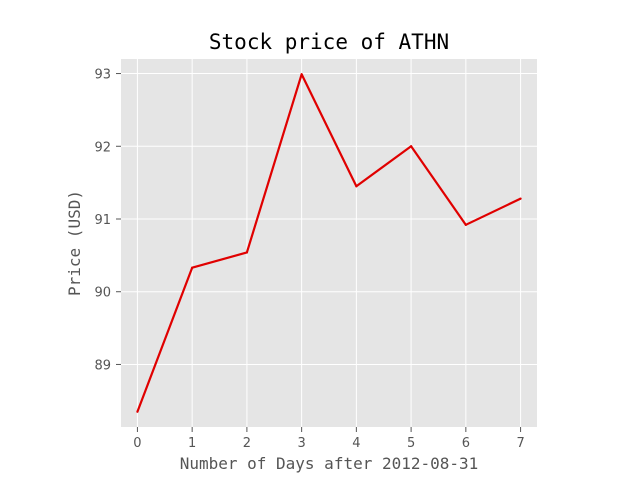  Describe the element at coordinates (137, 443) in the screenshot. I see `x-tick-label: 0` at that location.